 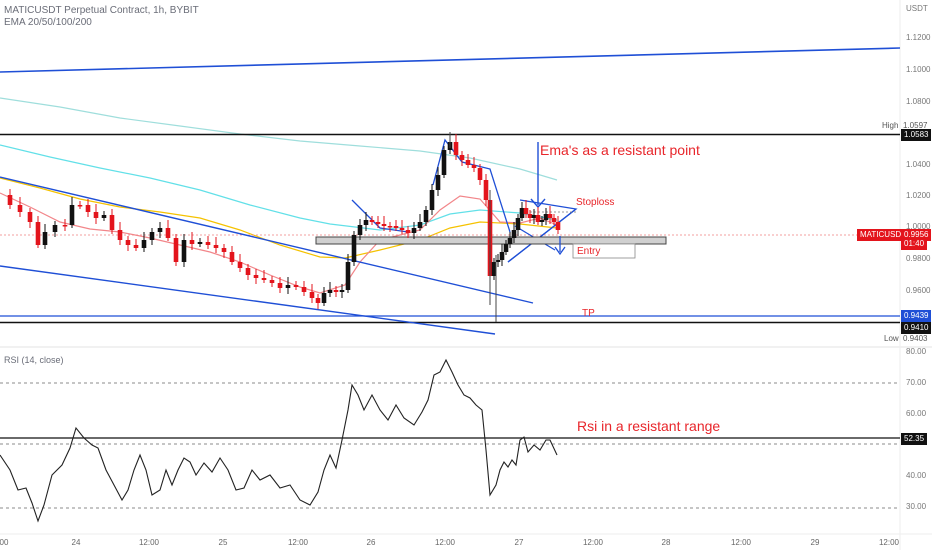 I want to click on price-tick: 1.0400, so click(x=918, y=164).